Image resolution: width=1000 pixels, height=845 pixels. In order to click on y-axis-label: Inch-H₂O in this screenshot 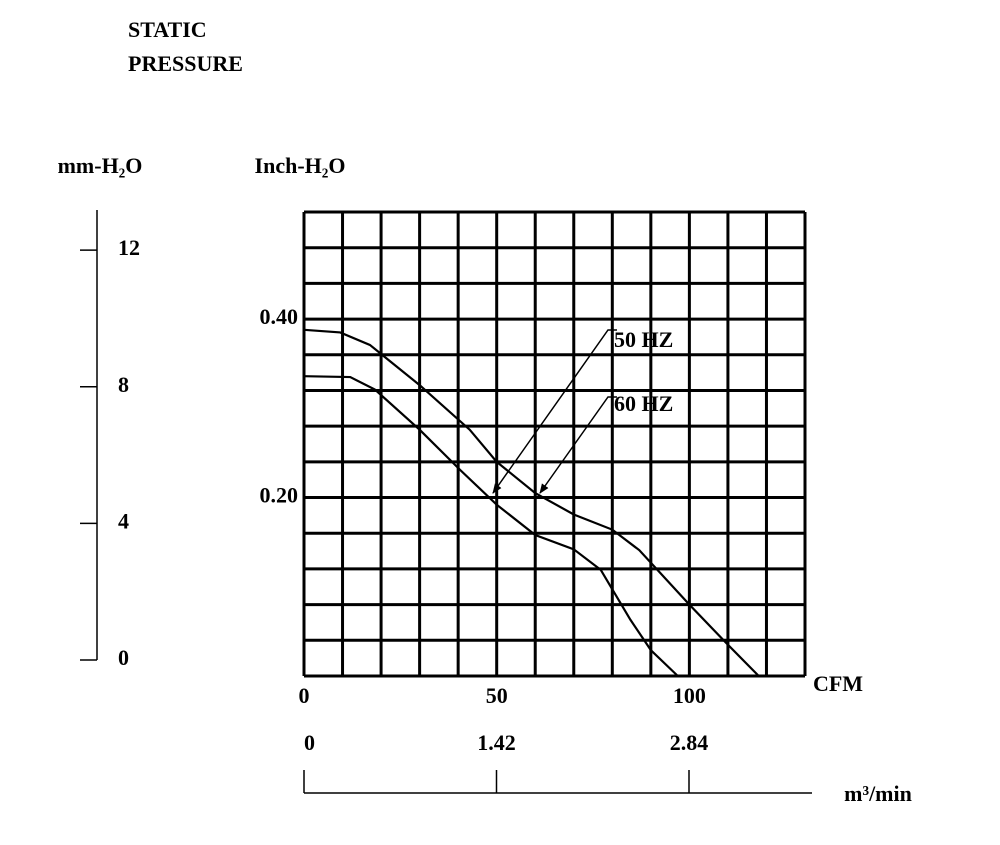, I will do `click(300, 165)`.